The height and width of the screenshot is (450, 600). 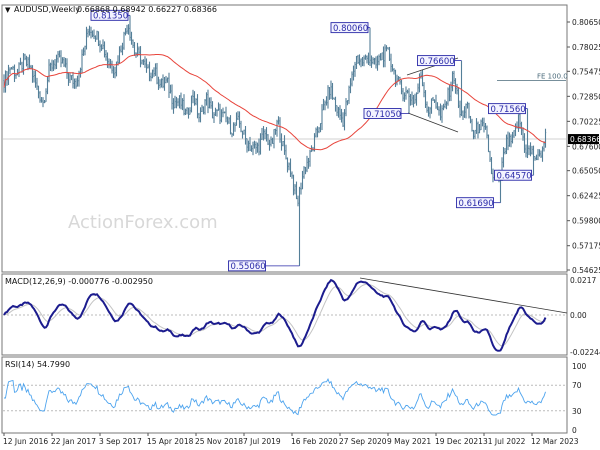 What do you see at coordinates (586, 71) in the screenshot?
I see `y-tick-label: 0.75475` at bounding box center [586, 71].